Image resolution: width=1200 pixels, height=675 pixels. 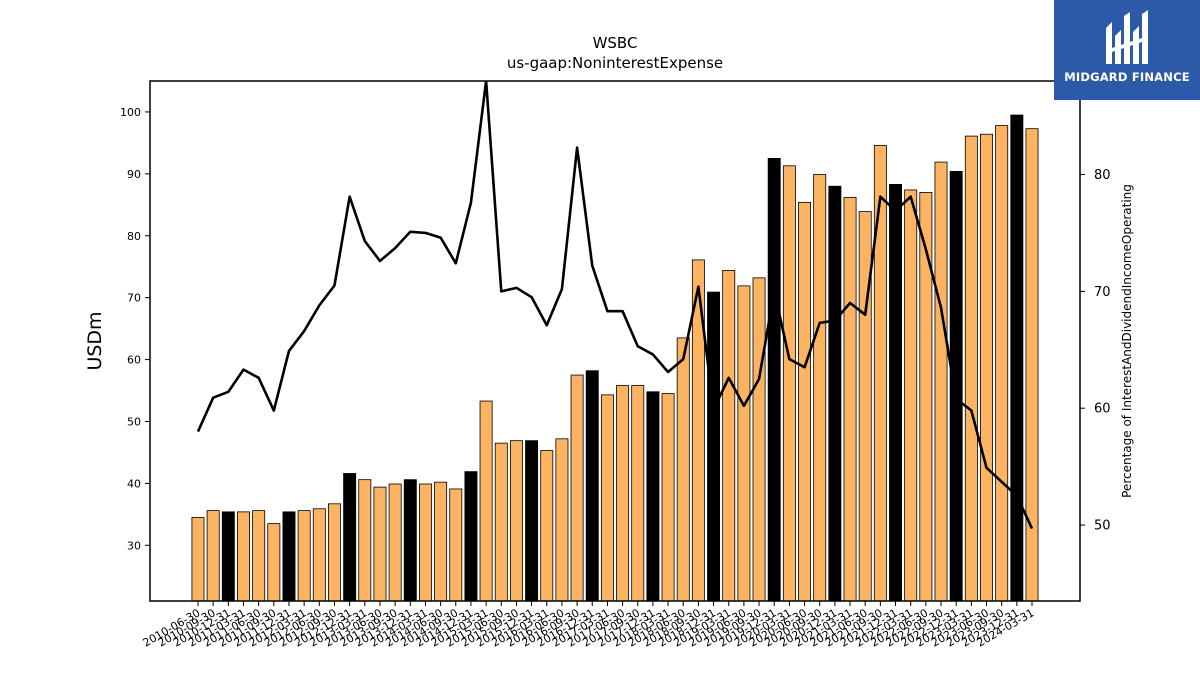 I want to click on y-tick-label: 60, so click(x=134, y=360).